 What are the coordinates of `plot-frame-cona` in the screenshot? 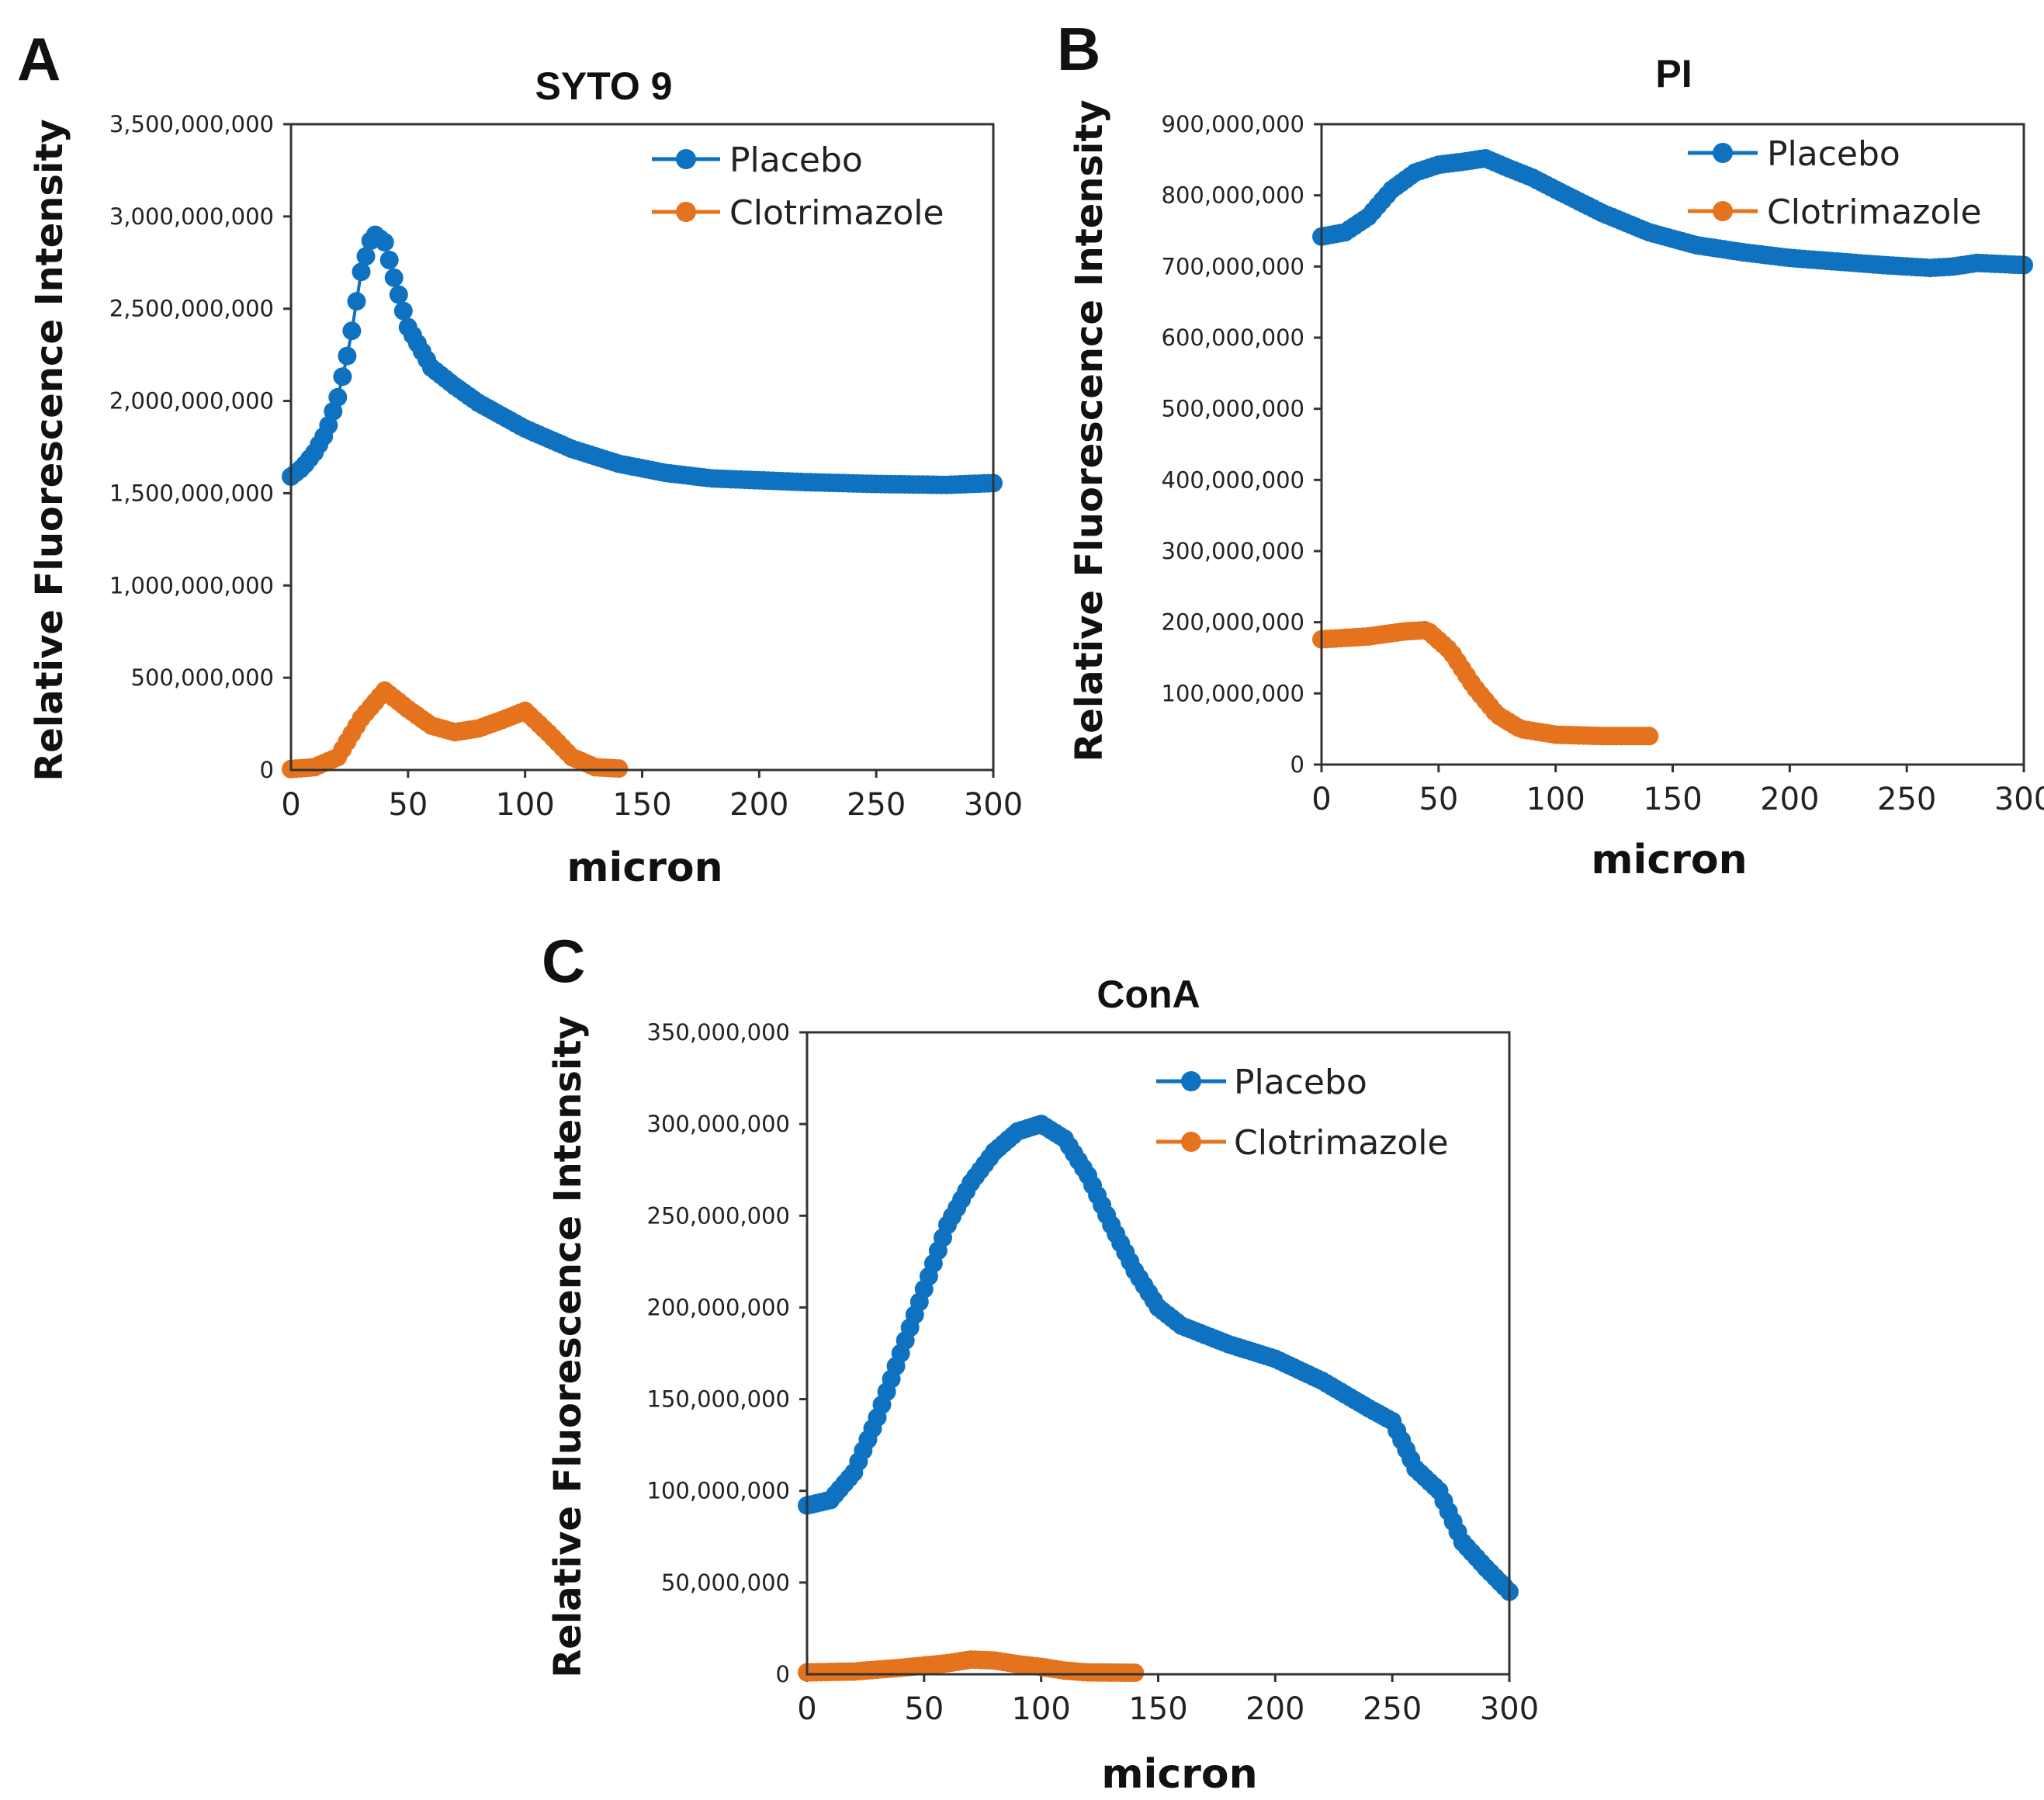 It's located at (1158, 1353).